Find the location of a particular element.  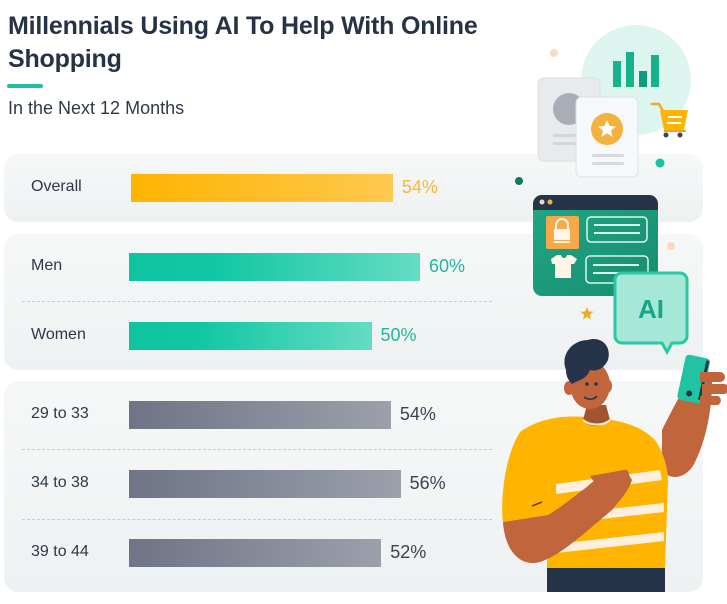

bar-value-label: 52% is located at coordinates (408, 552).